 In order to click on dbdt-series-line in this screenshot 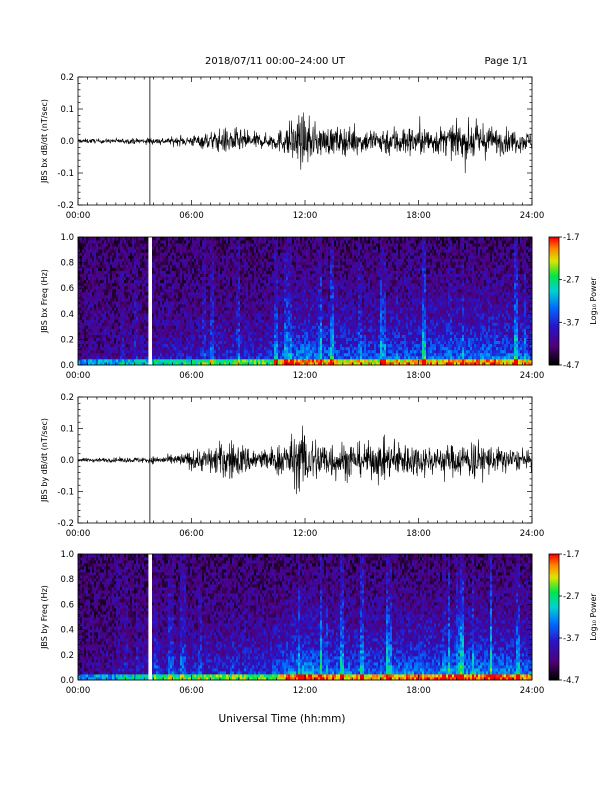, I will do `click(305, 142)`.